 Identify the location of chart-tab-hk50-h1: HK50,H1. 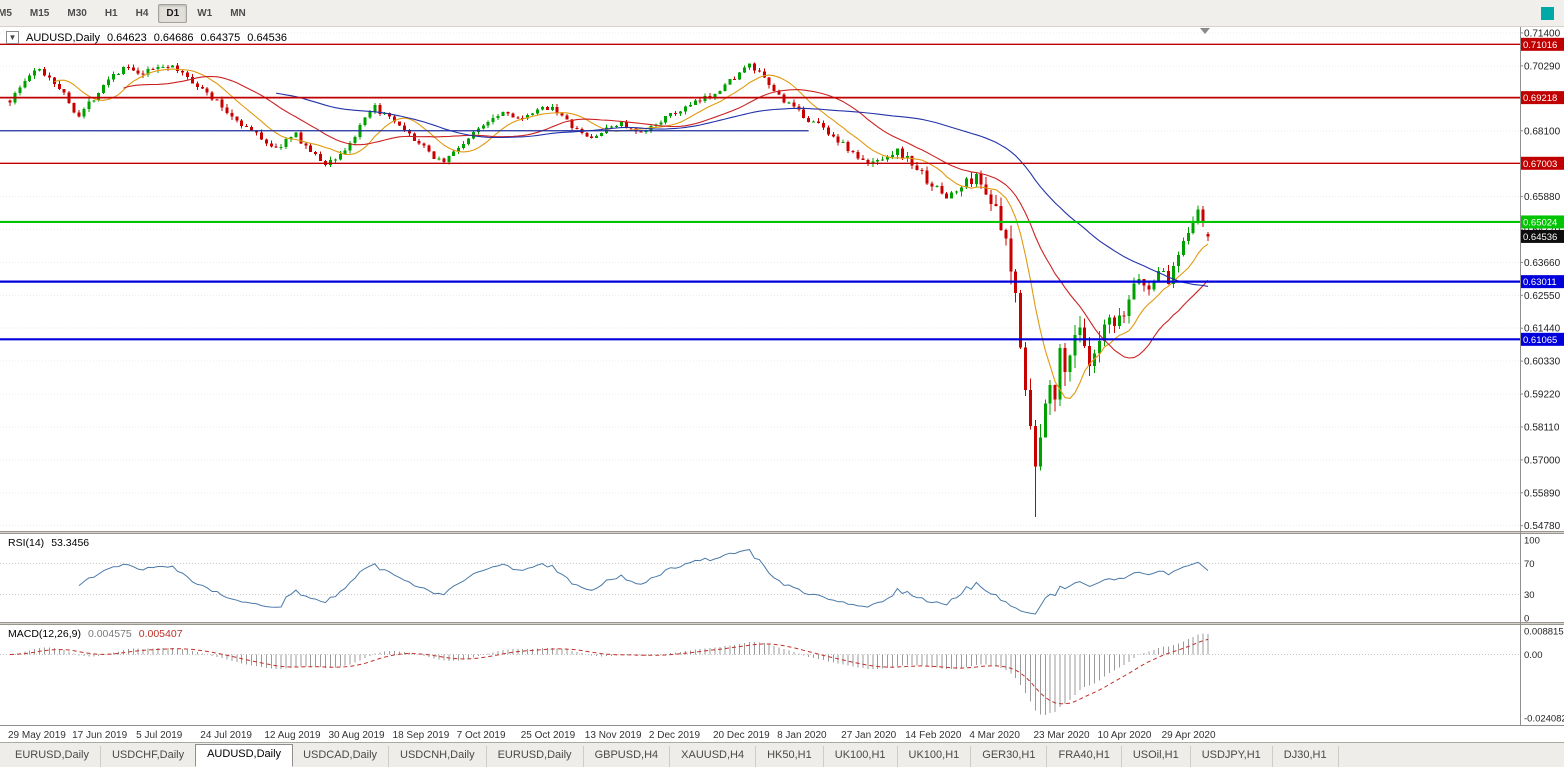
(790, 756).